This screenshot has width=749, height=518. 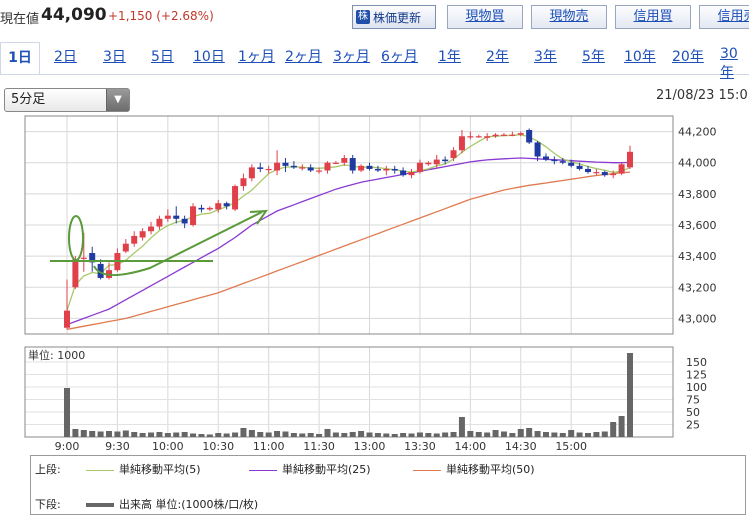 I want to click on price-tick-label: 43,000, so click(x=697, y=318).